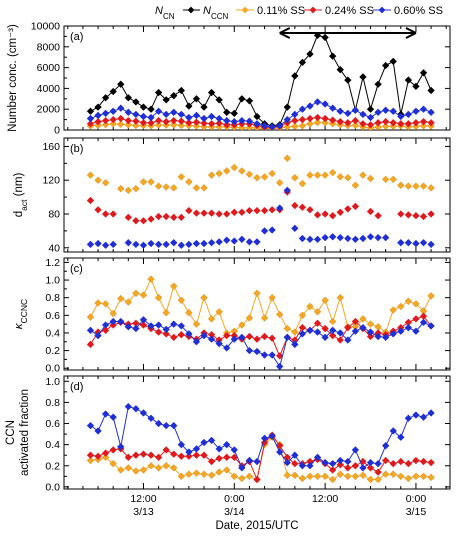 The height and width of the screenshot is (537, 474). What do you see at coordinates (234, 512) in the screenshot?
I see `x-tick-label-date: 3/14` at bounding box center [234, 512].